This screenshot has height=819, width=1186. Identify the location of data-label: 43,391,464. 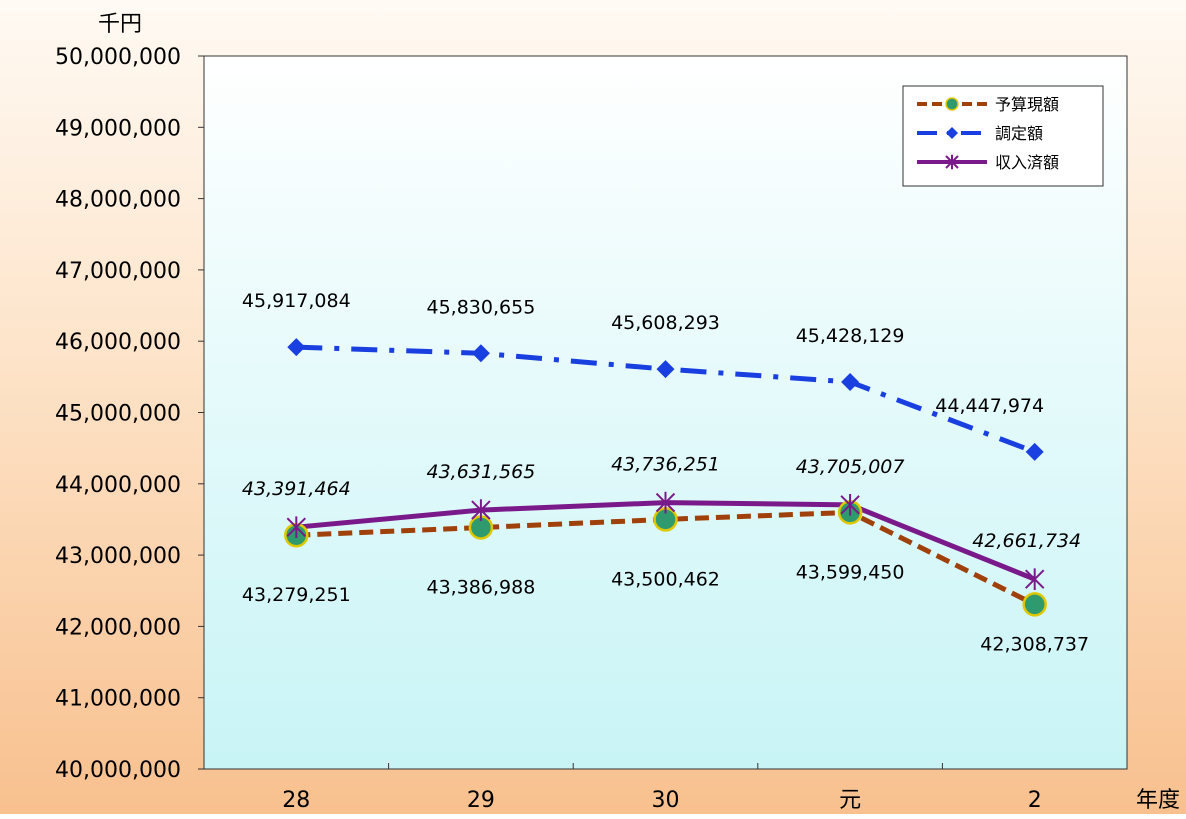
(296, 489).